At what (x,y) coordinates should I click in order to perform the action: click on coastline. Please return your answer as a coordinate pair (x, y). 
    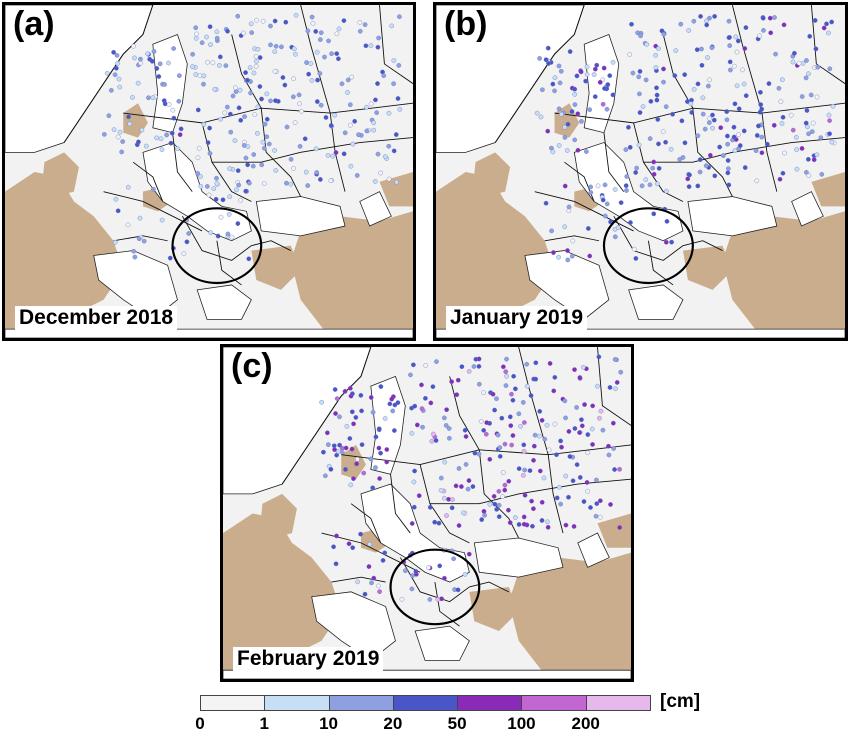
    Looking at the image, I should click on (539, 74).